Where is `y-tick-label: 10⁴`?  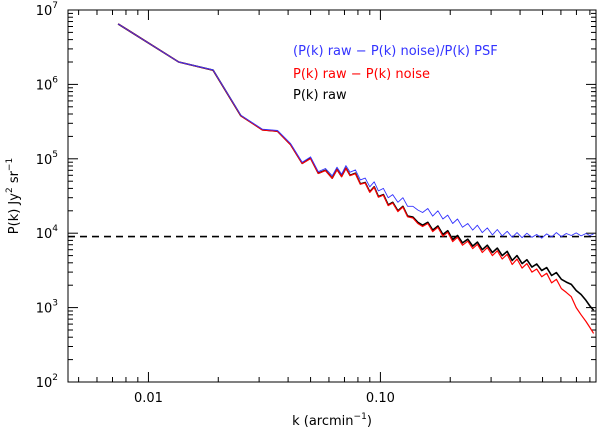
y-tick-label: 10⁴ is located at coordinates (47, 233).